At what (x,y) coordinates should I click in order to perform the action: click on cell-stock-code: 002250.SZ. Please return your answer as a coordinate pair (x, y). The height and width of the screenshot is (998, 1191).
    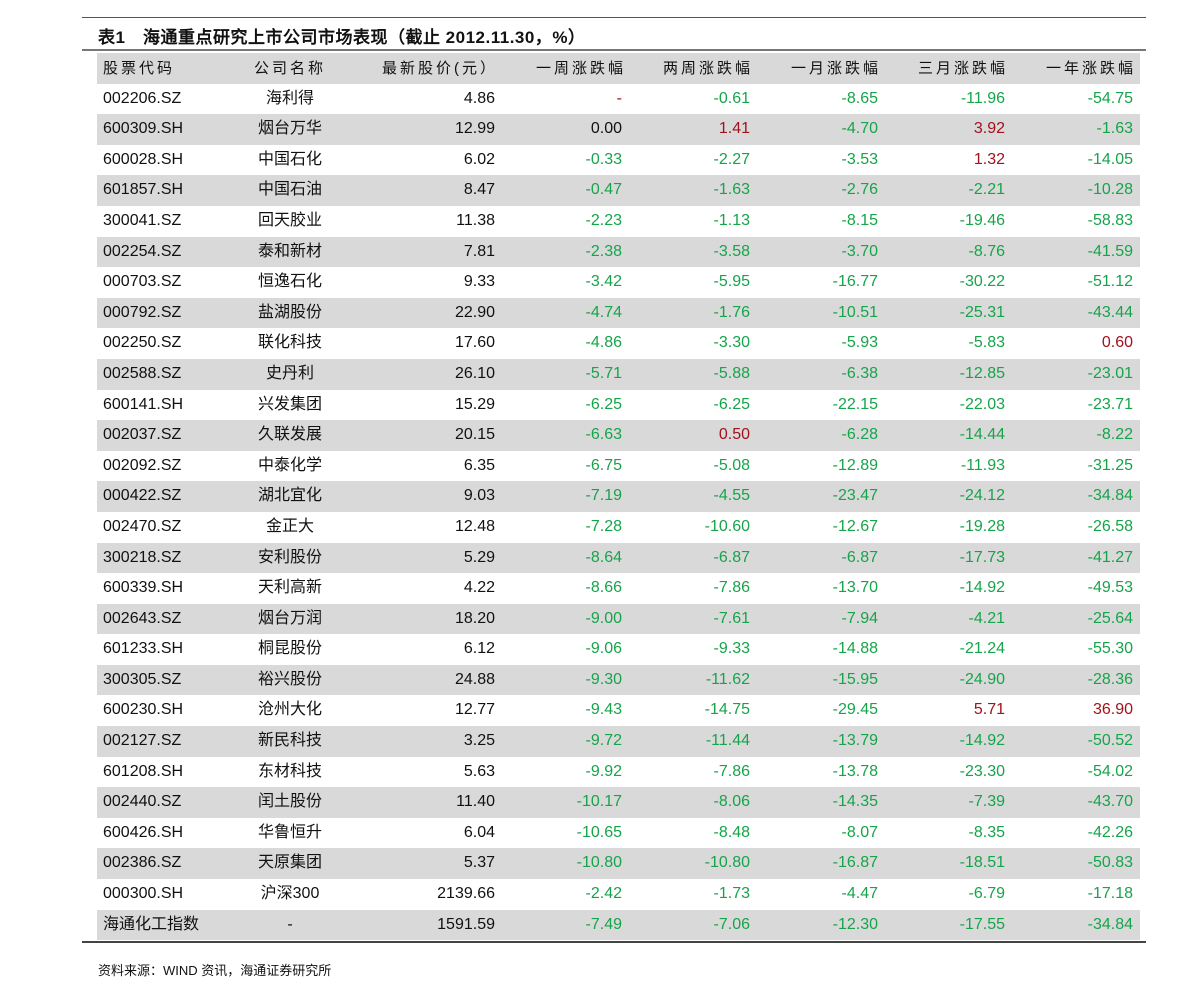
    Looking at the image, I should click on (142, 343).